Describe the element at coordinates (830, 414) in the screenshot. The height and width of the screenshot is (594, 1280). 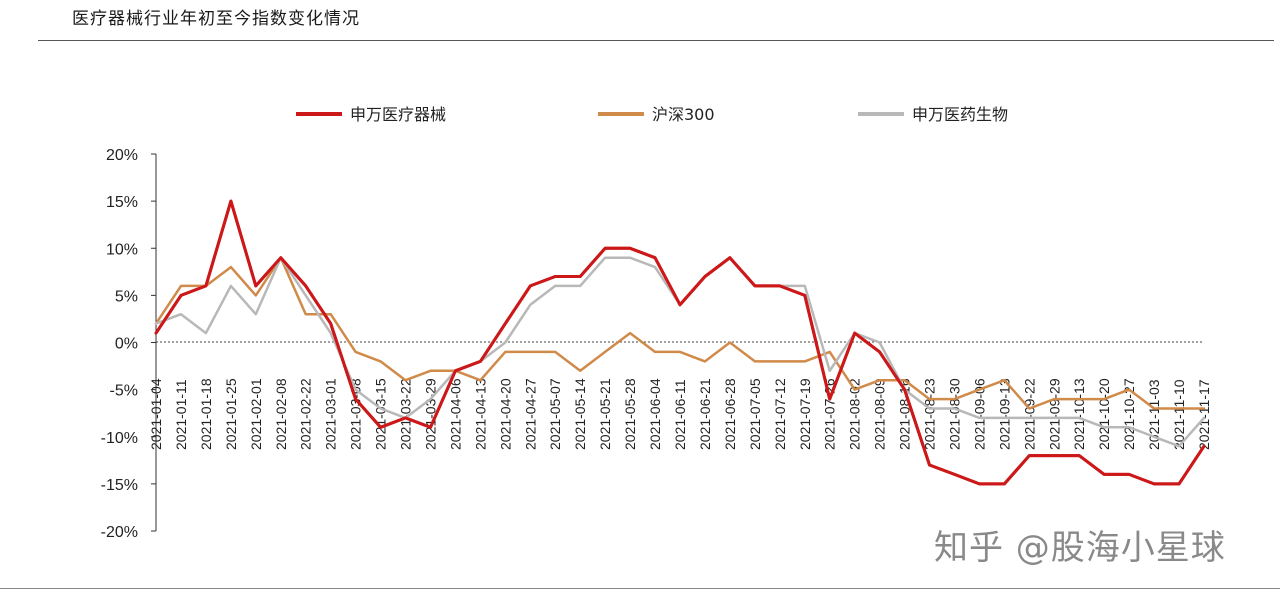
I see `x-tick-label: 2021-07-26` at that location.